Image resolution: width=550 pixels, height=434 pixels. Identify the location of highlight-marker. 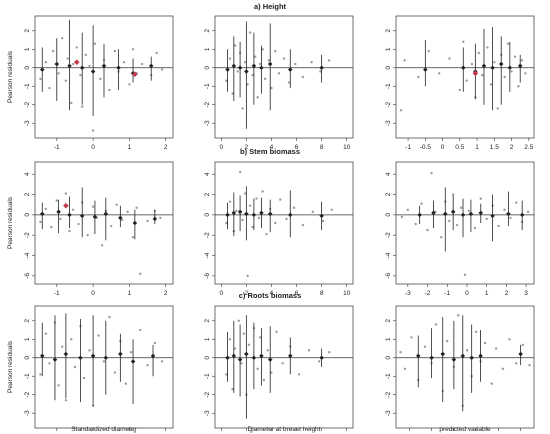
(76, 62).